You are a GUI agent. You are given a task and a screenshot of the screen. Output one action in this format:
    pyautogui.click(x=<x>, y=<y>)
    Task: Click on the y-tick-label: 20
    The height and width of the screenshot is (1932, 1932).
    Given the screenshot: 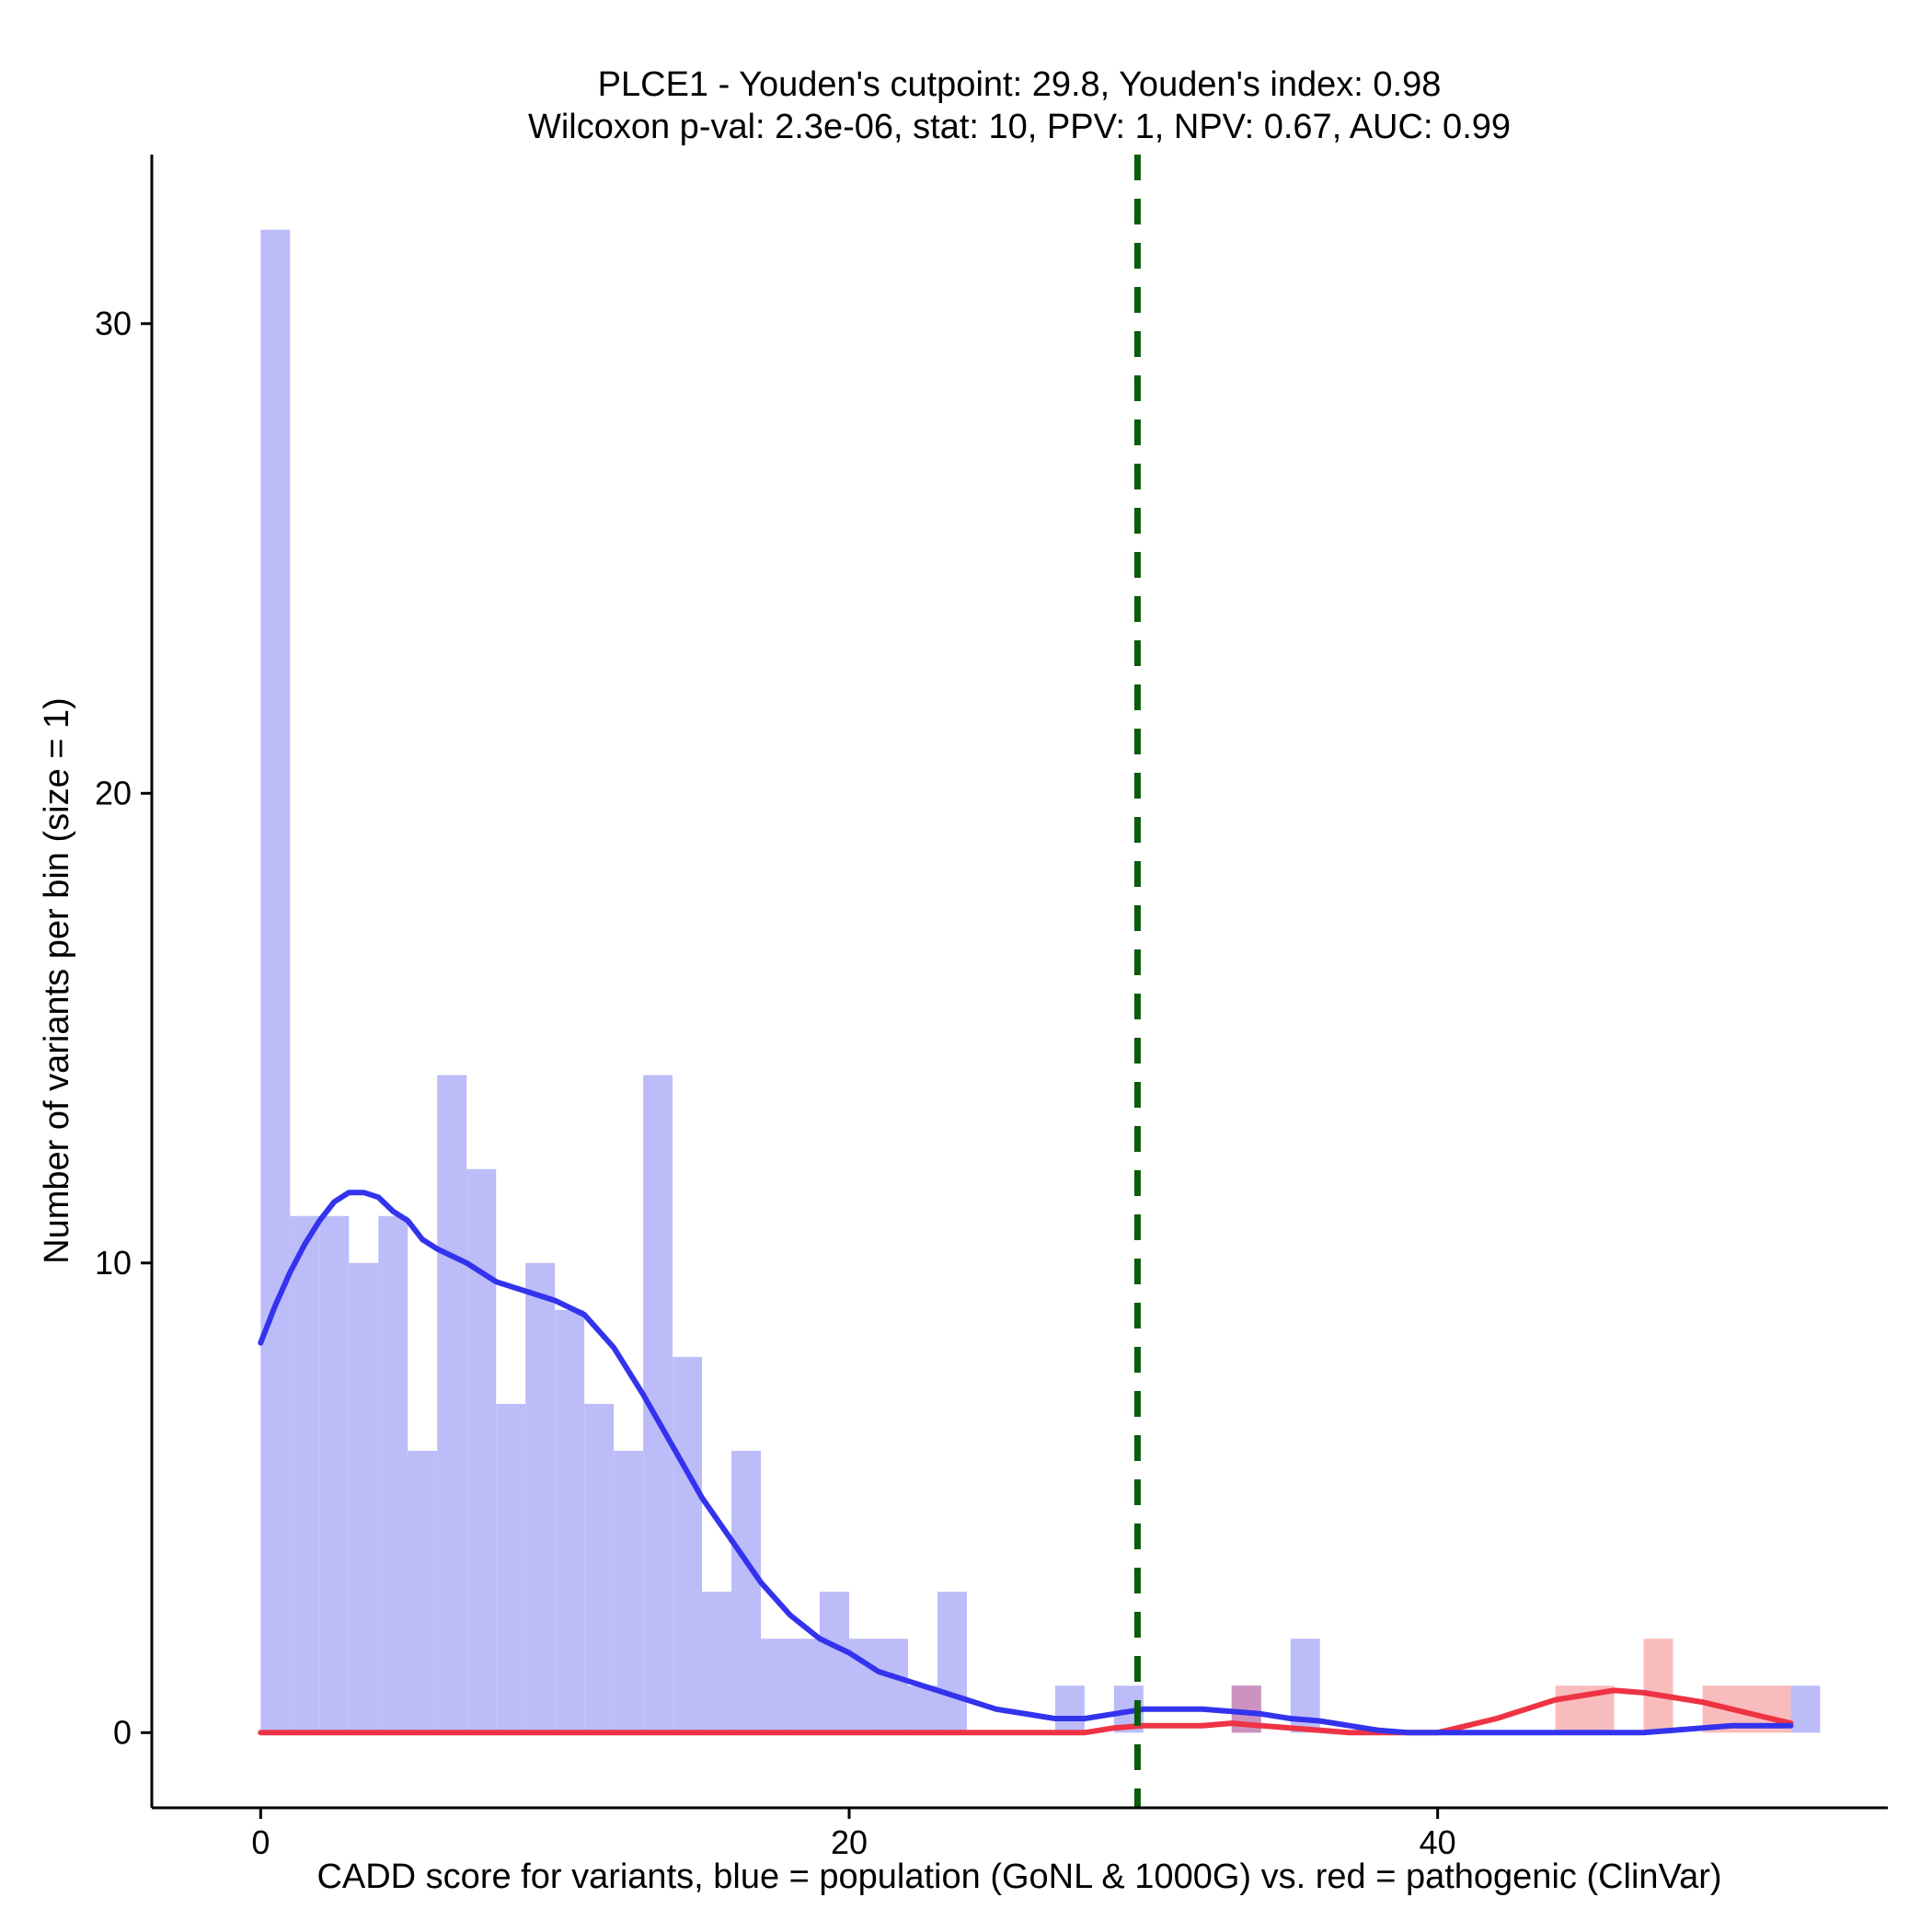 What is the action you would take?
    pyautogui.click(x=113, y=792)
    